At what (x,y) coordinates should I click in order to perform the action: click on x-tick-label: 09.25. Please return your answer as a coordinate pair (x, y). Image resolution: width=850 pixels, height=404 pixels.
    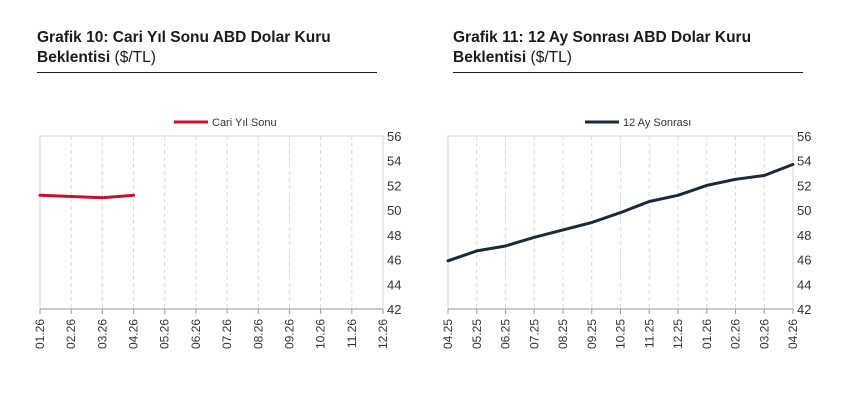
    Looking at the image, I should click on (592, 334).